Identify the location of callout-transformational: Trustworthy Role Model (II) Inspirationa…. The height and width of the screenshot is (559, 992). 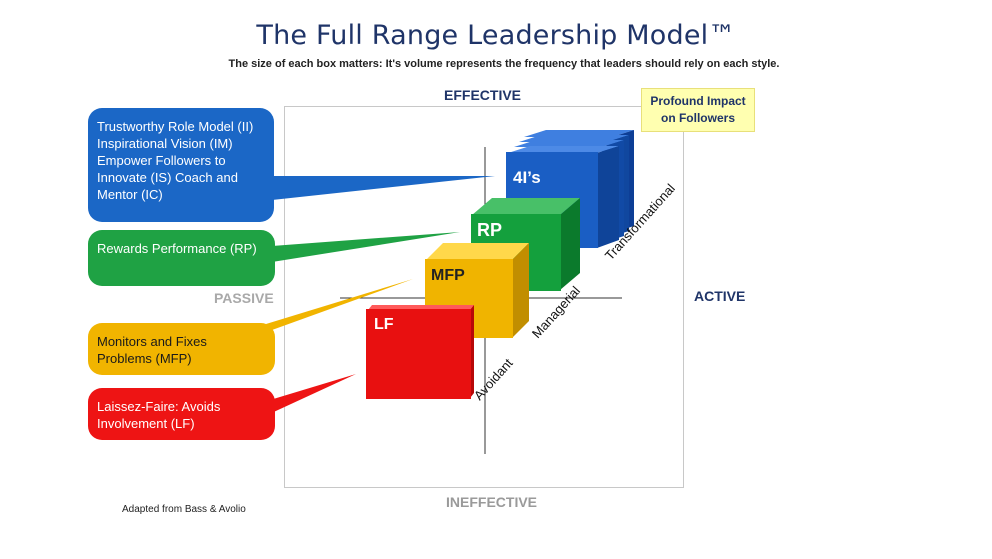
(181, 165).